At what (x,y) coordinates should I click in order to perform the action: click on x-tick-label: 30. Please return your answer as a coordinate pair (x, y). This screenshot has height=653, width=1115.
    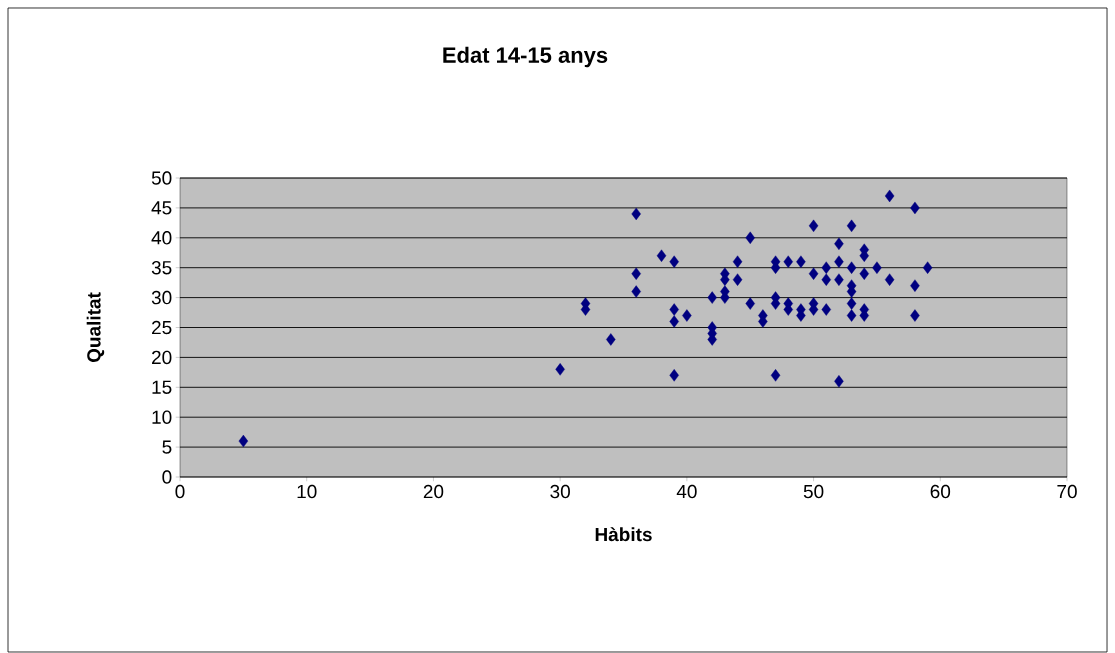
    Looking at the image, I should click on (560, 491).